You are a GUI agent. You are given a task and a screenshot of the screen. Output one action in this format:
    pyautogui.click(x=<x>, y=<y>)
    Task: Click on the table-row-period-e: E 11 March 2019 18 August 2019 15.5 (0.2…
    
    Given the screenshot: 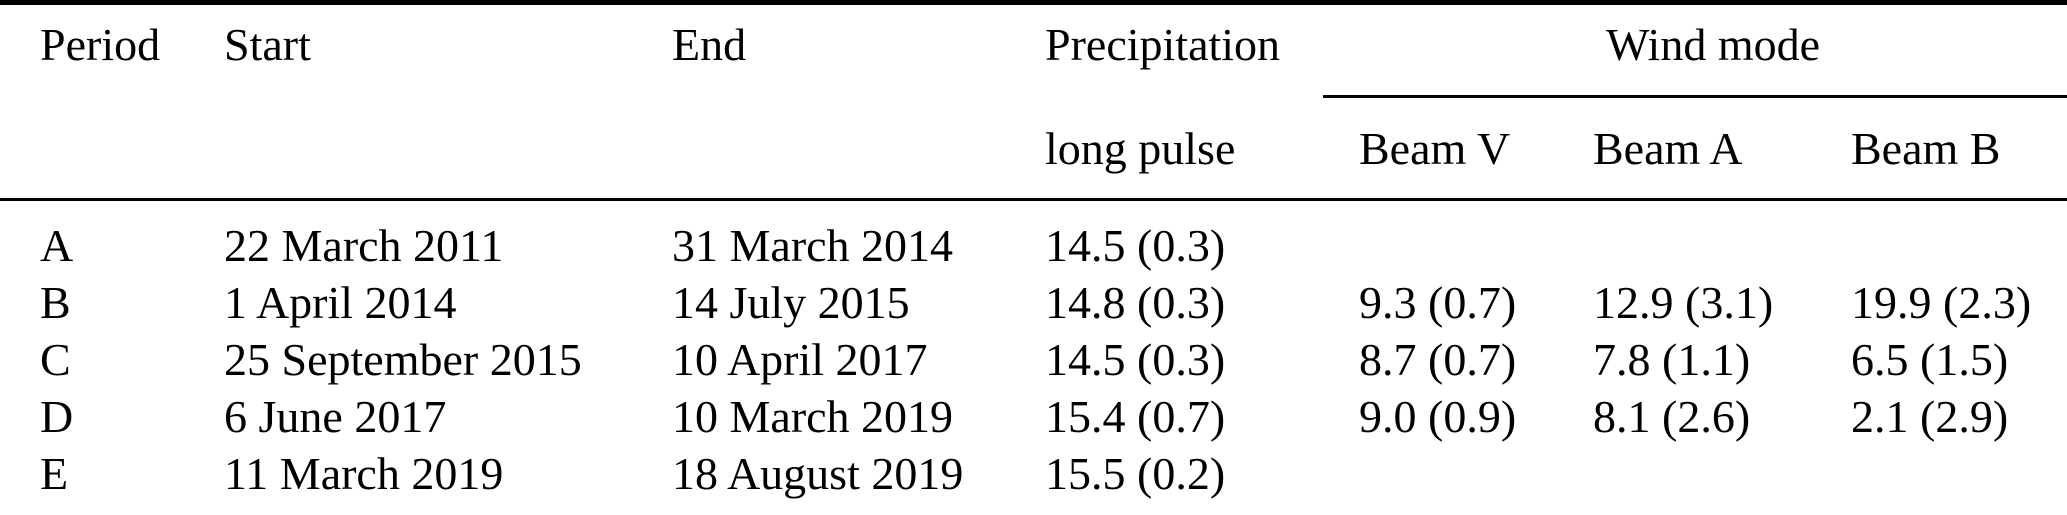 What is the action you would take?
    pyautogui.click(x=1033, y=480)
    